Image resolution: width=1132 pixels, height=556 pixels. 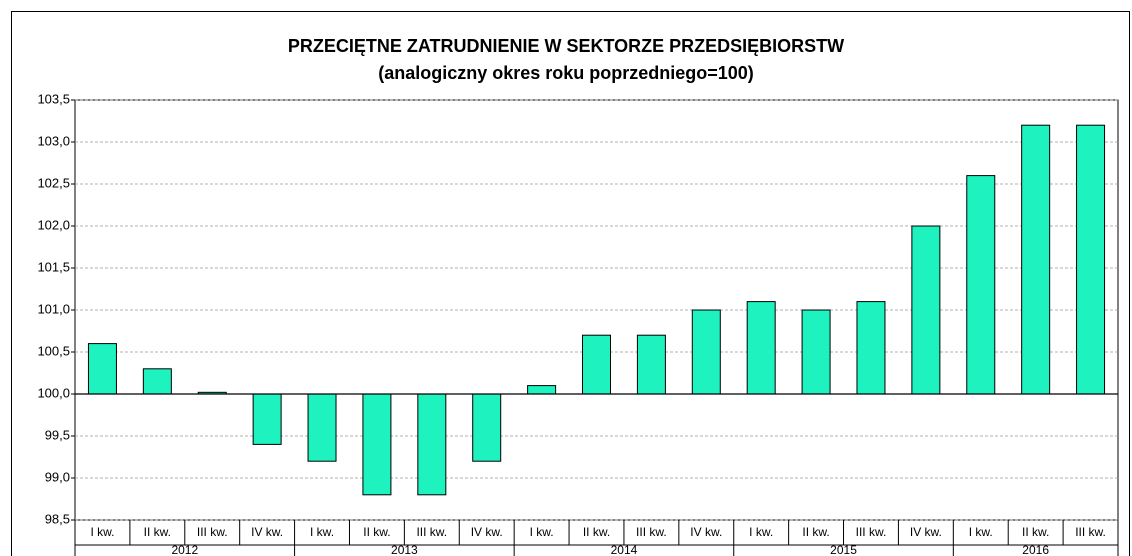 What do you see at coordinates (57, 476) in the screenshot?
I see `y-tick-label: 99,0` at bounding box center [57, 476].